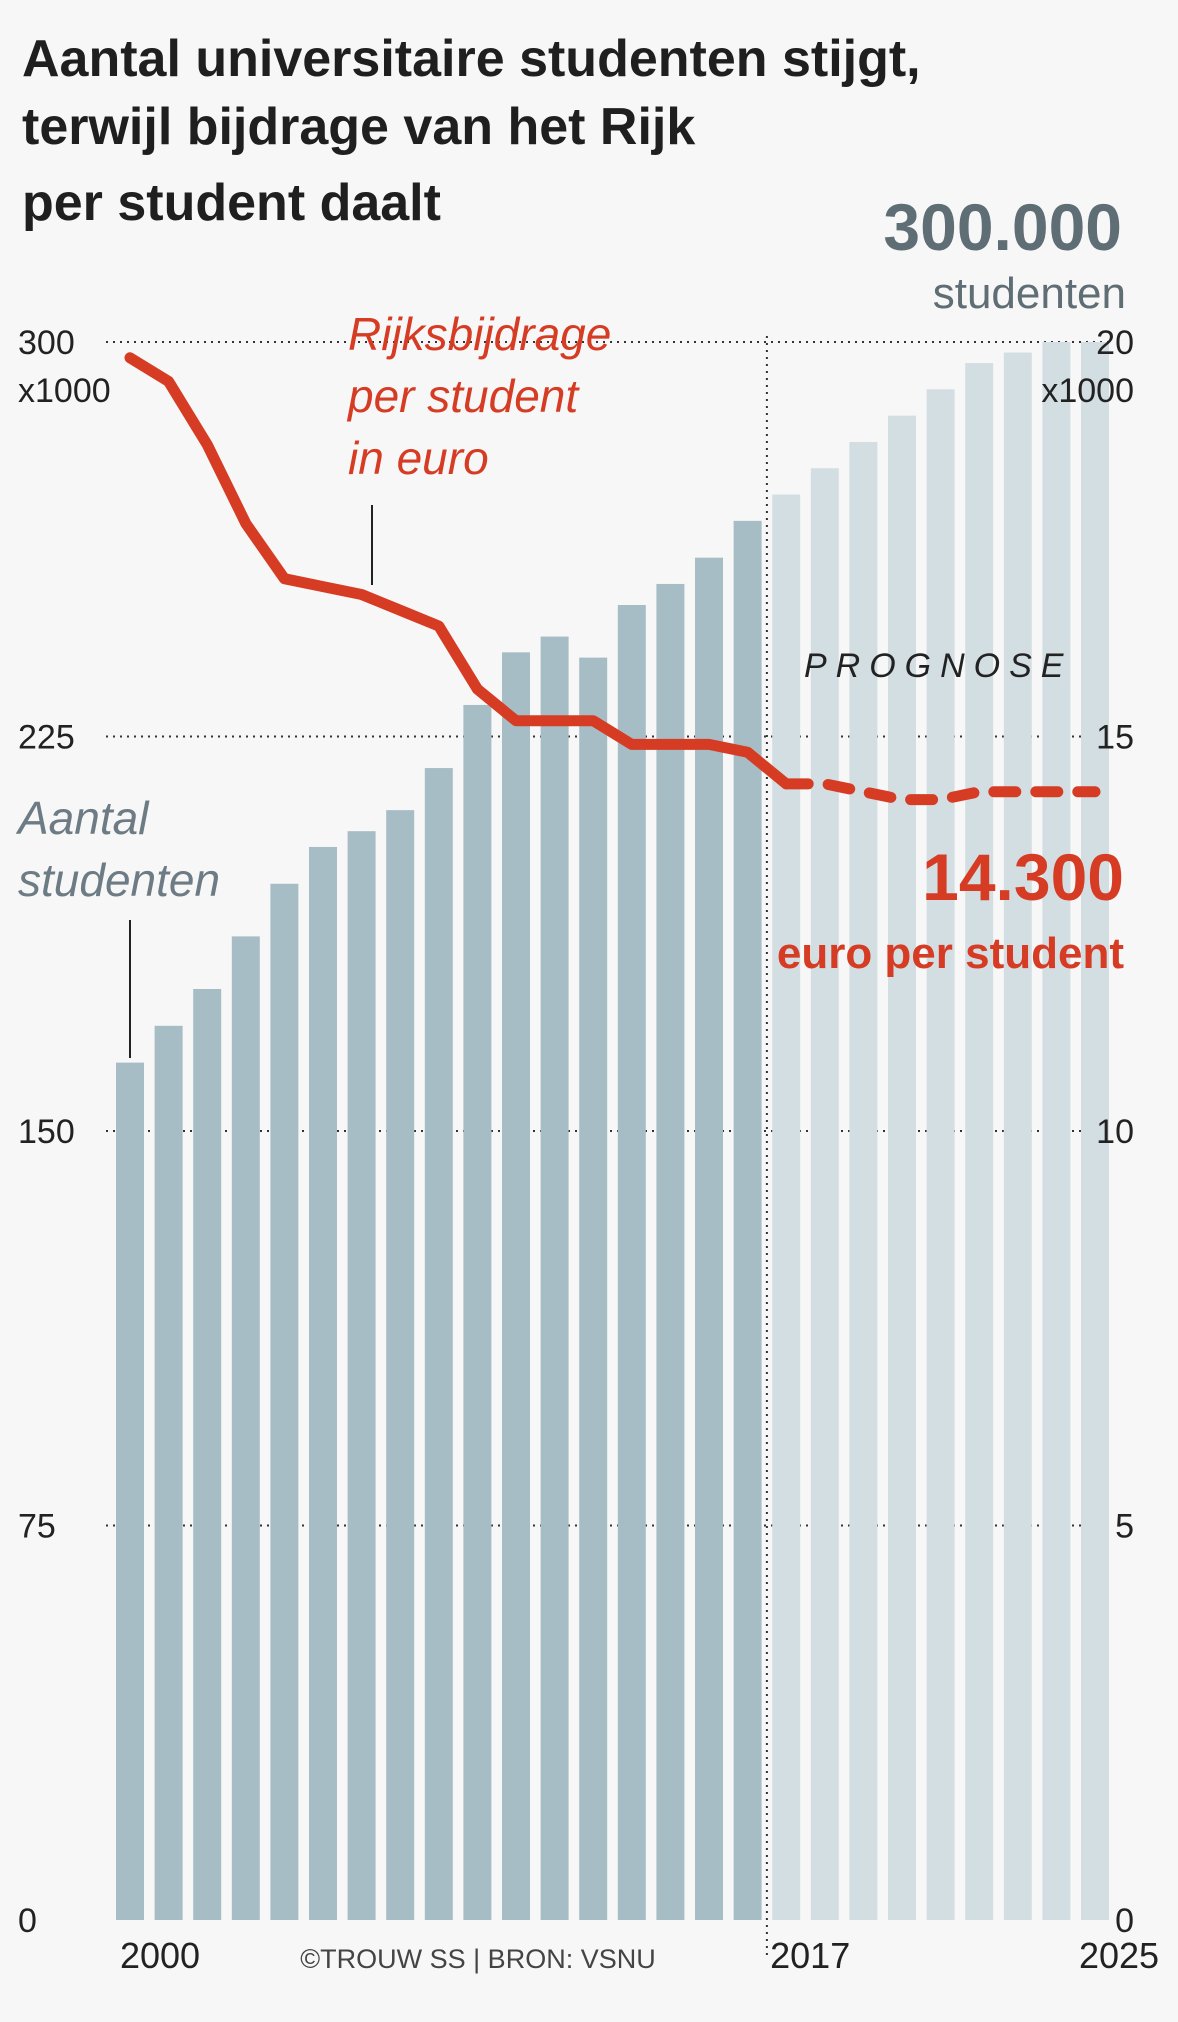 This screenshot has width=1178, height=2022. Describe the element at coordinates (1115, 343) in the screenshot. I see `right-tick-label: 20` at that location.